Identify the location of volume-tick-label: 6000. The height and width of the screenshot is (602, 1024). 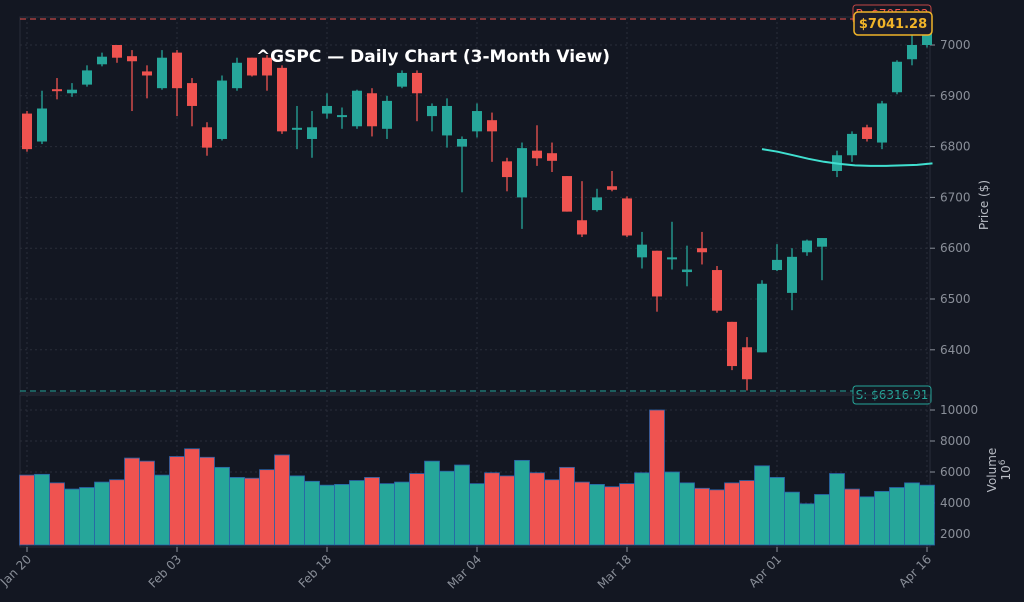
(955, 472).